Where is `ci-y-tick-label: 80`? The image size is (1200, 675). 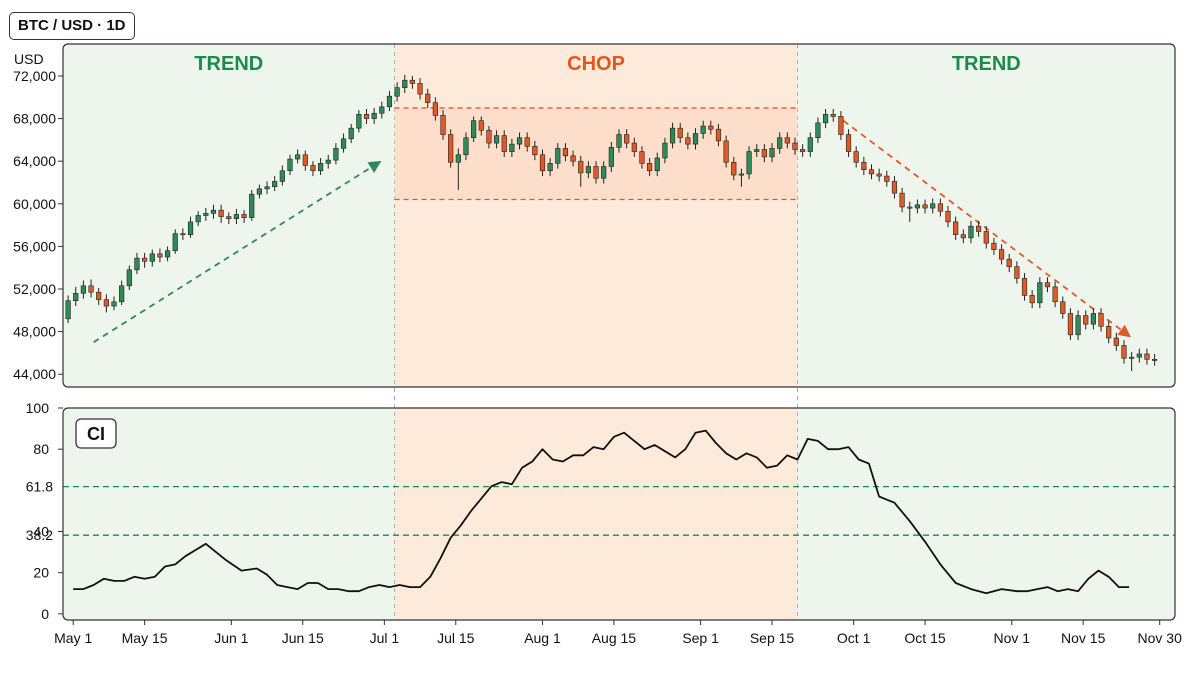
ci-y-tick-label: 80 is located at coordinates (41, 449).